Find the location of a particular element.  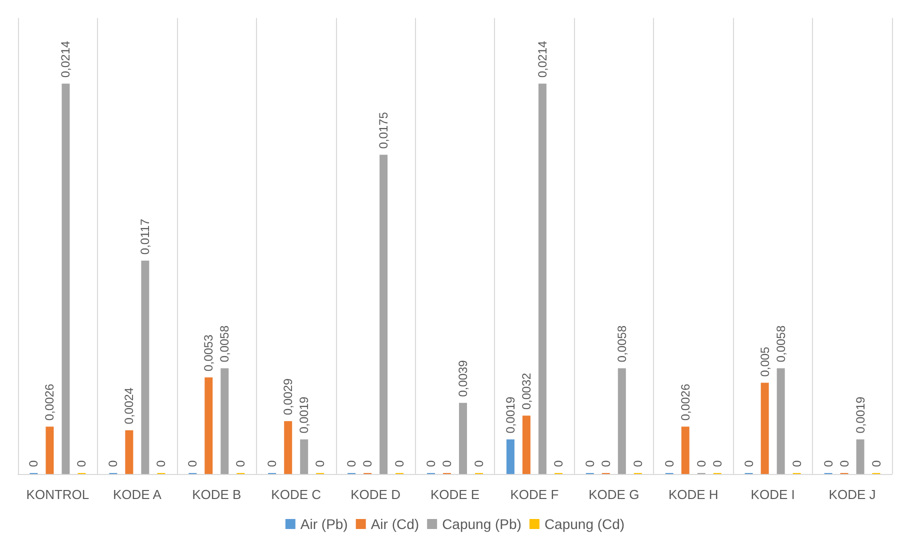

legend-label: Capung (Pb) is located at coordinates (482, 524).